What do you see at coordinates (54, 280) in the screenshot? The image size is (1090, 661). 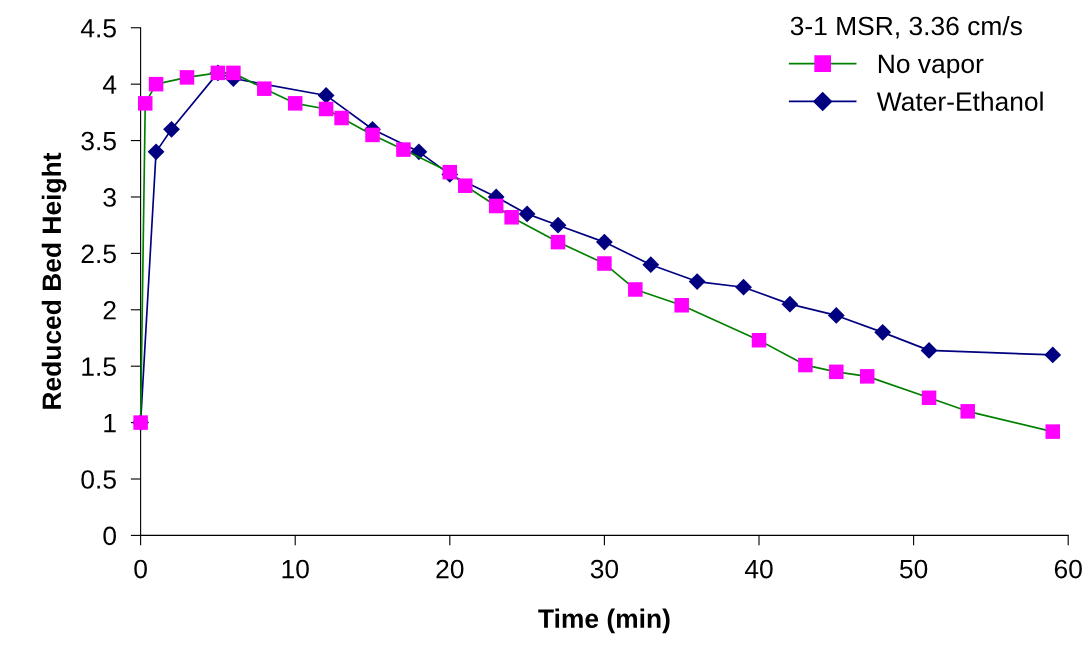 I see `y-axis-title: Reduced Bed Height` at bounding box center [54, 280].